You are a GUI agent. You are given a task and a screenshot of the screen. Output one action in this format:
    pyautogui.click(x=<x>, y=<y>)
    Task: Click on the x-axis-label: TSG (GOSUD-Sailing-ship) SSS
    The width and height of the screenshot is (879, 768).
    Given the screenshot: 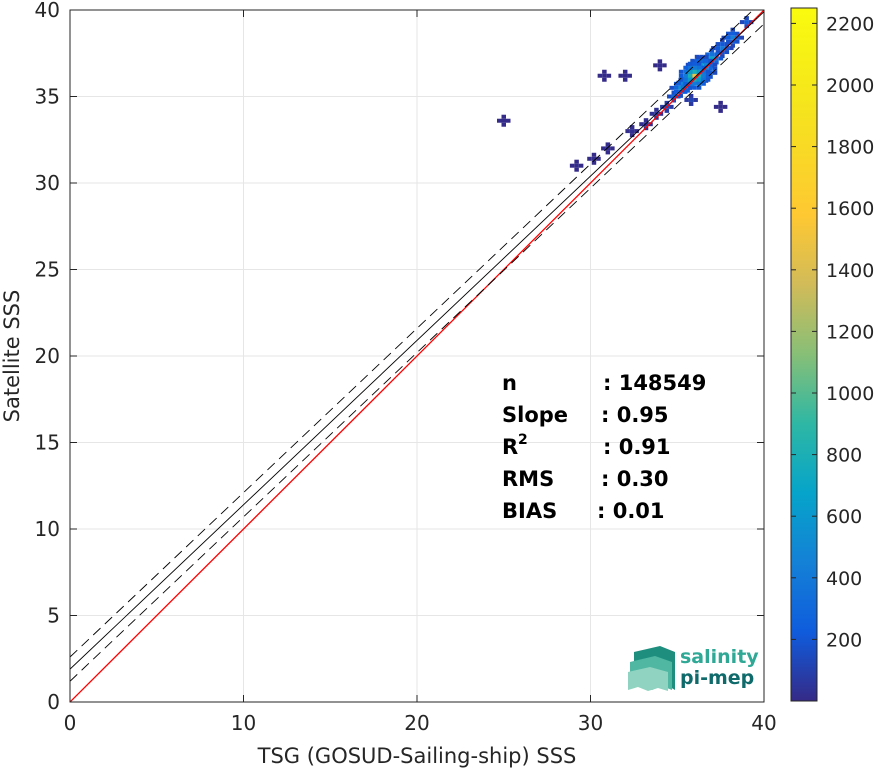 What is the action you would take?
    pyautogui.click(x=417, y=756)
    